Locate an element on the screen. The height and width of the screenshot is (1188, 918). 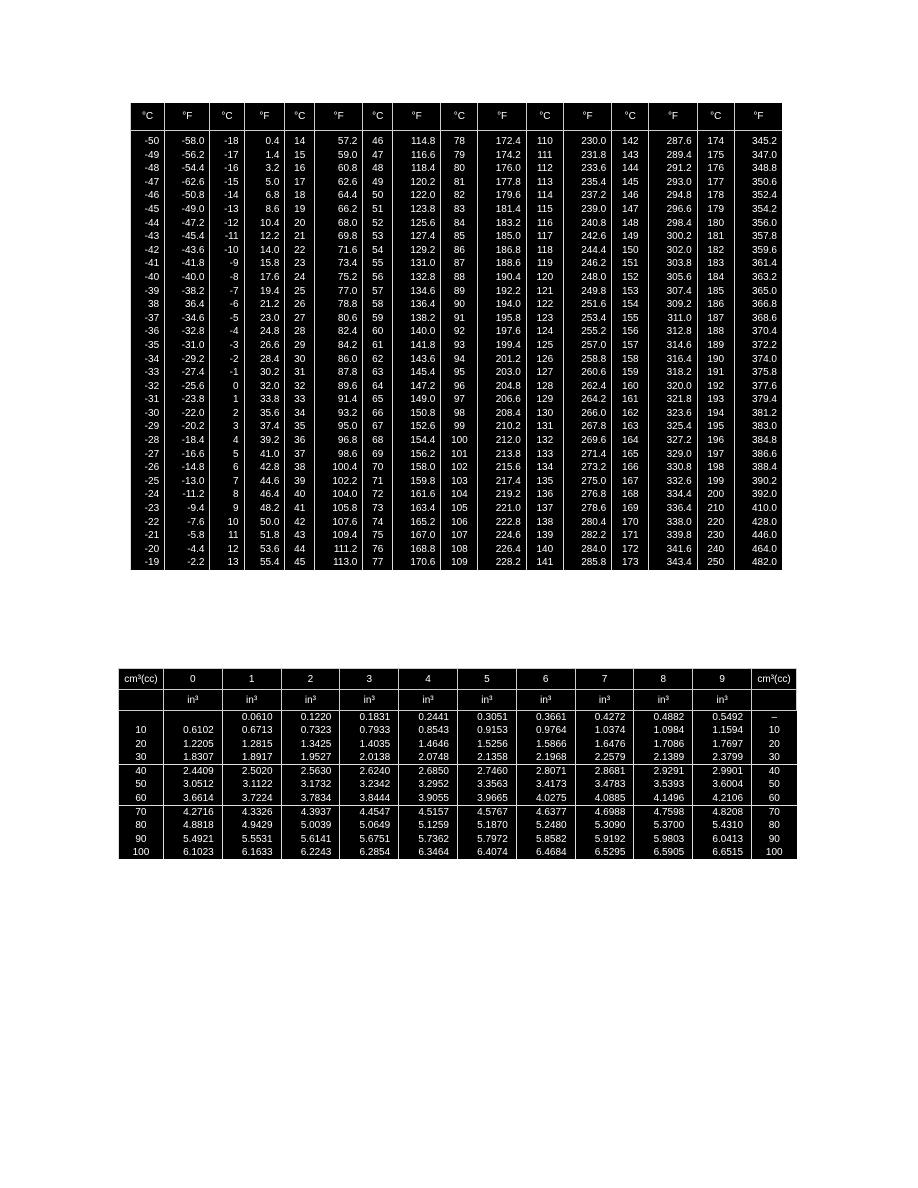
fahrenheit-cell: 226.4 is located at coordinates (502, 549).